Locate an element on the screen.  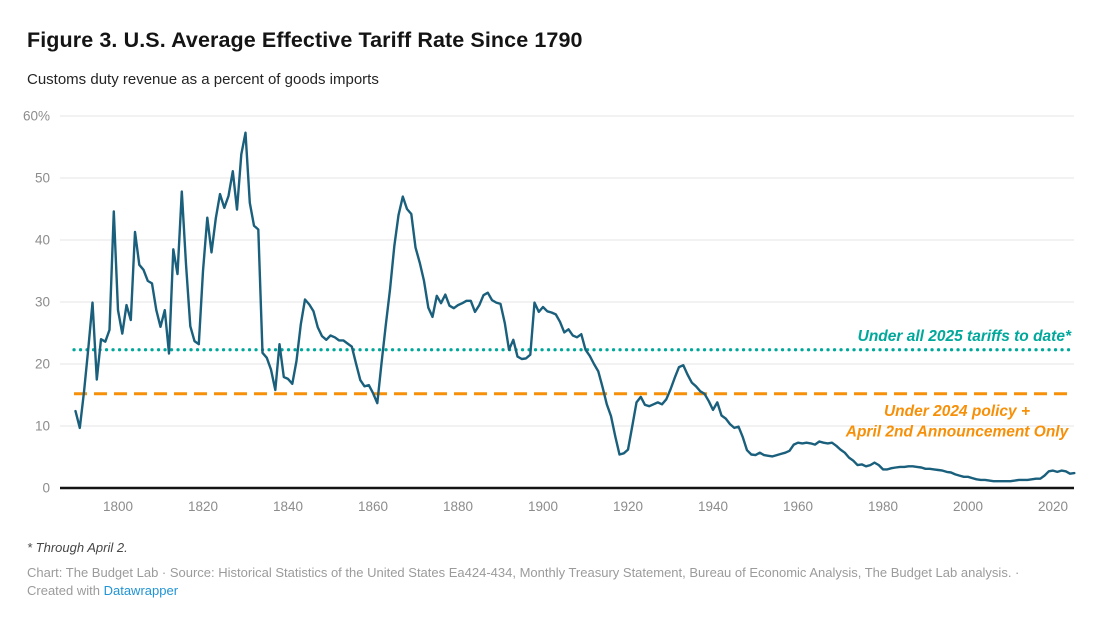
x-tick-label: 1980 is located at coordinates (883, 506).